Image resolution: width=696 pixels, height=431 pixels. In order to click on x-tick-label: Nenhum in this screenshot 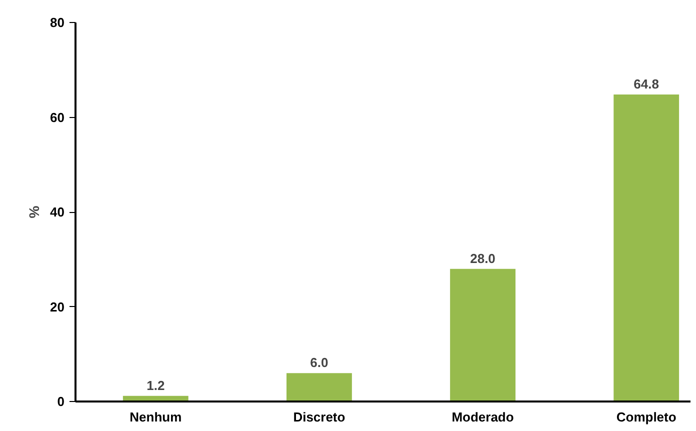, I will do `click(156, 417)`.